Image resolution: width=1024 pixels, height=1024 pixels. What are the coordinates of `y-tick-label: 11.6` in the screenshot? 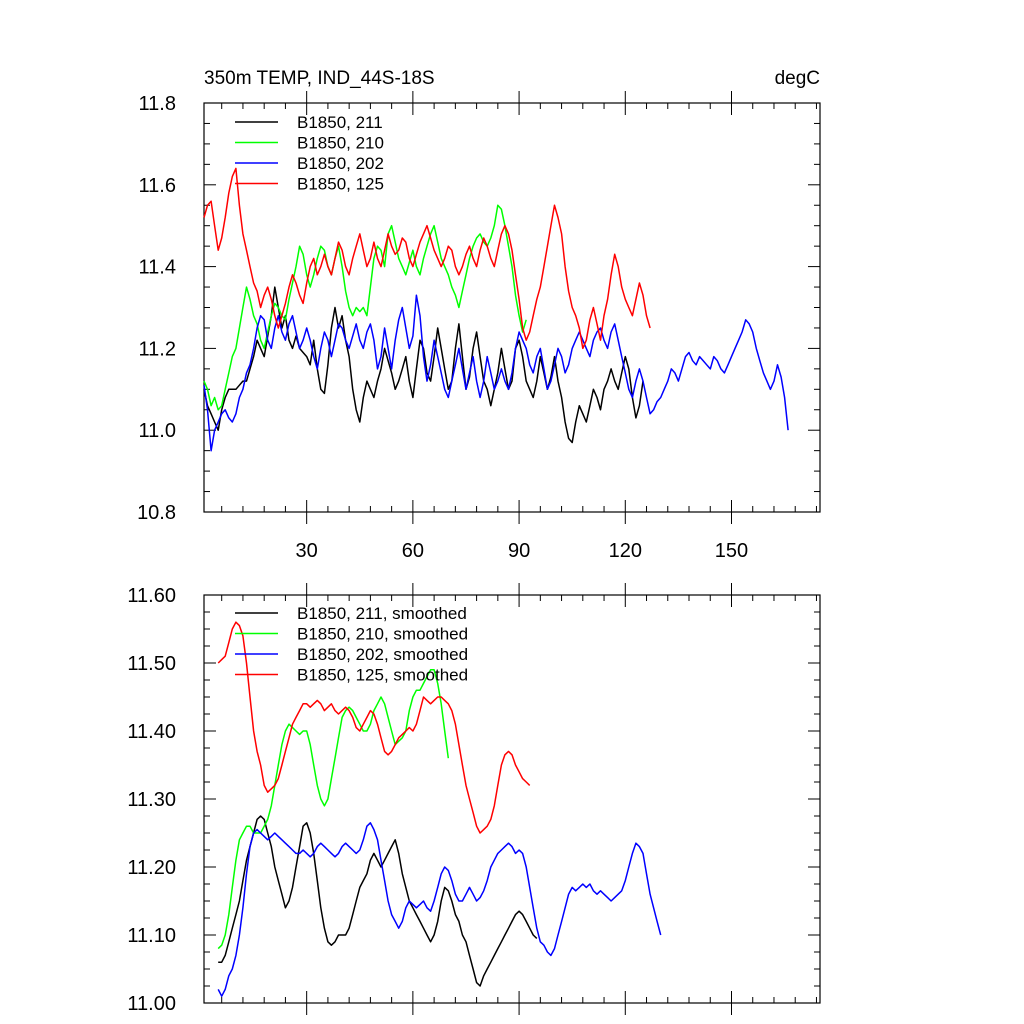 It's located at (157, 186).